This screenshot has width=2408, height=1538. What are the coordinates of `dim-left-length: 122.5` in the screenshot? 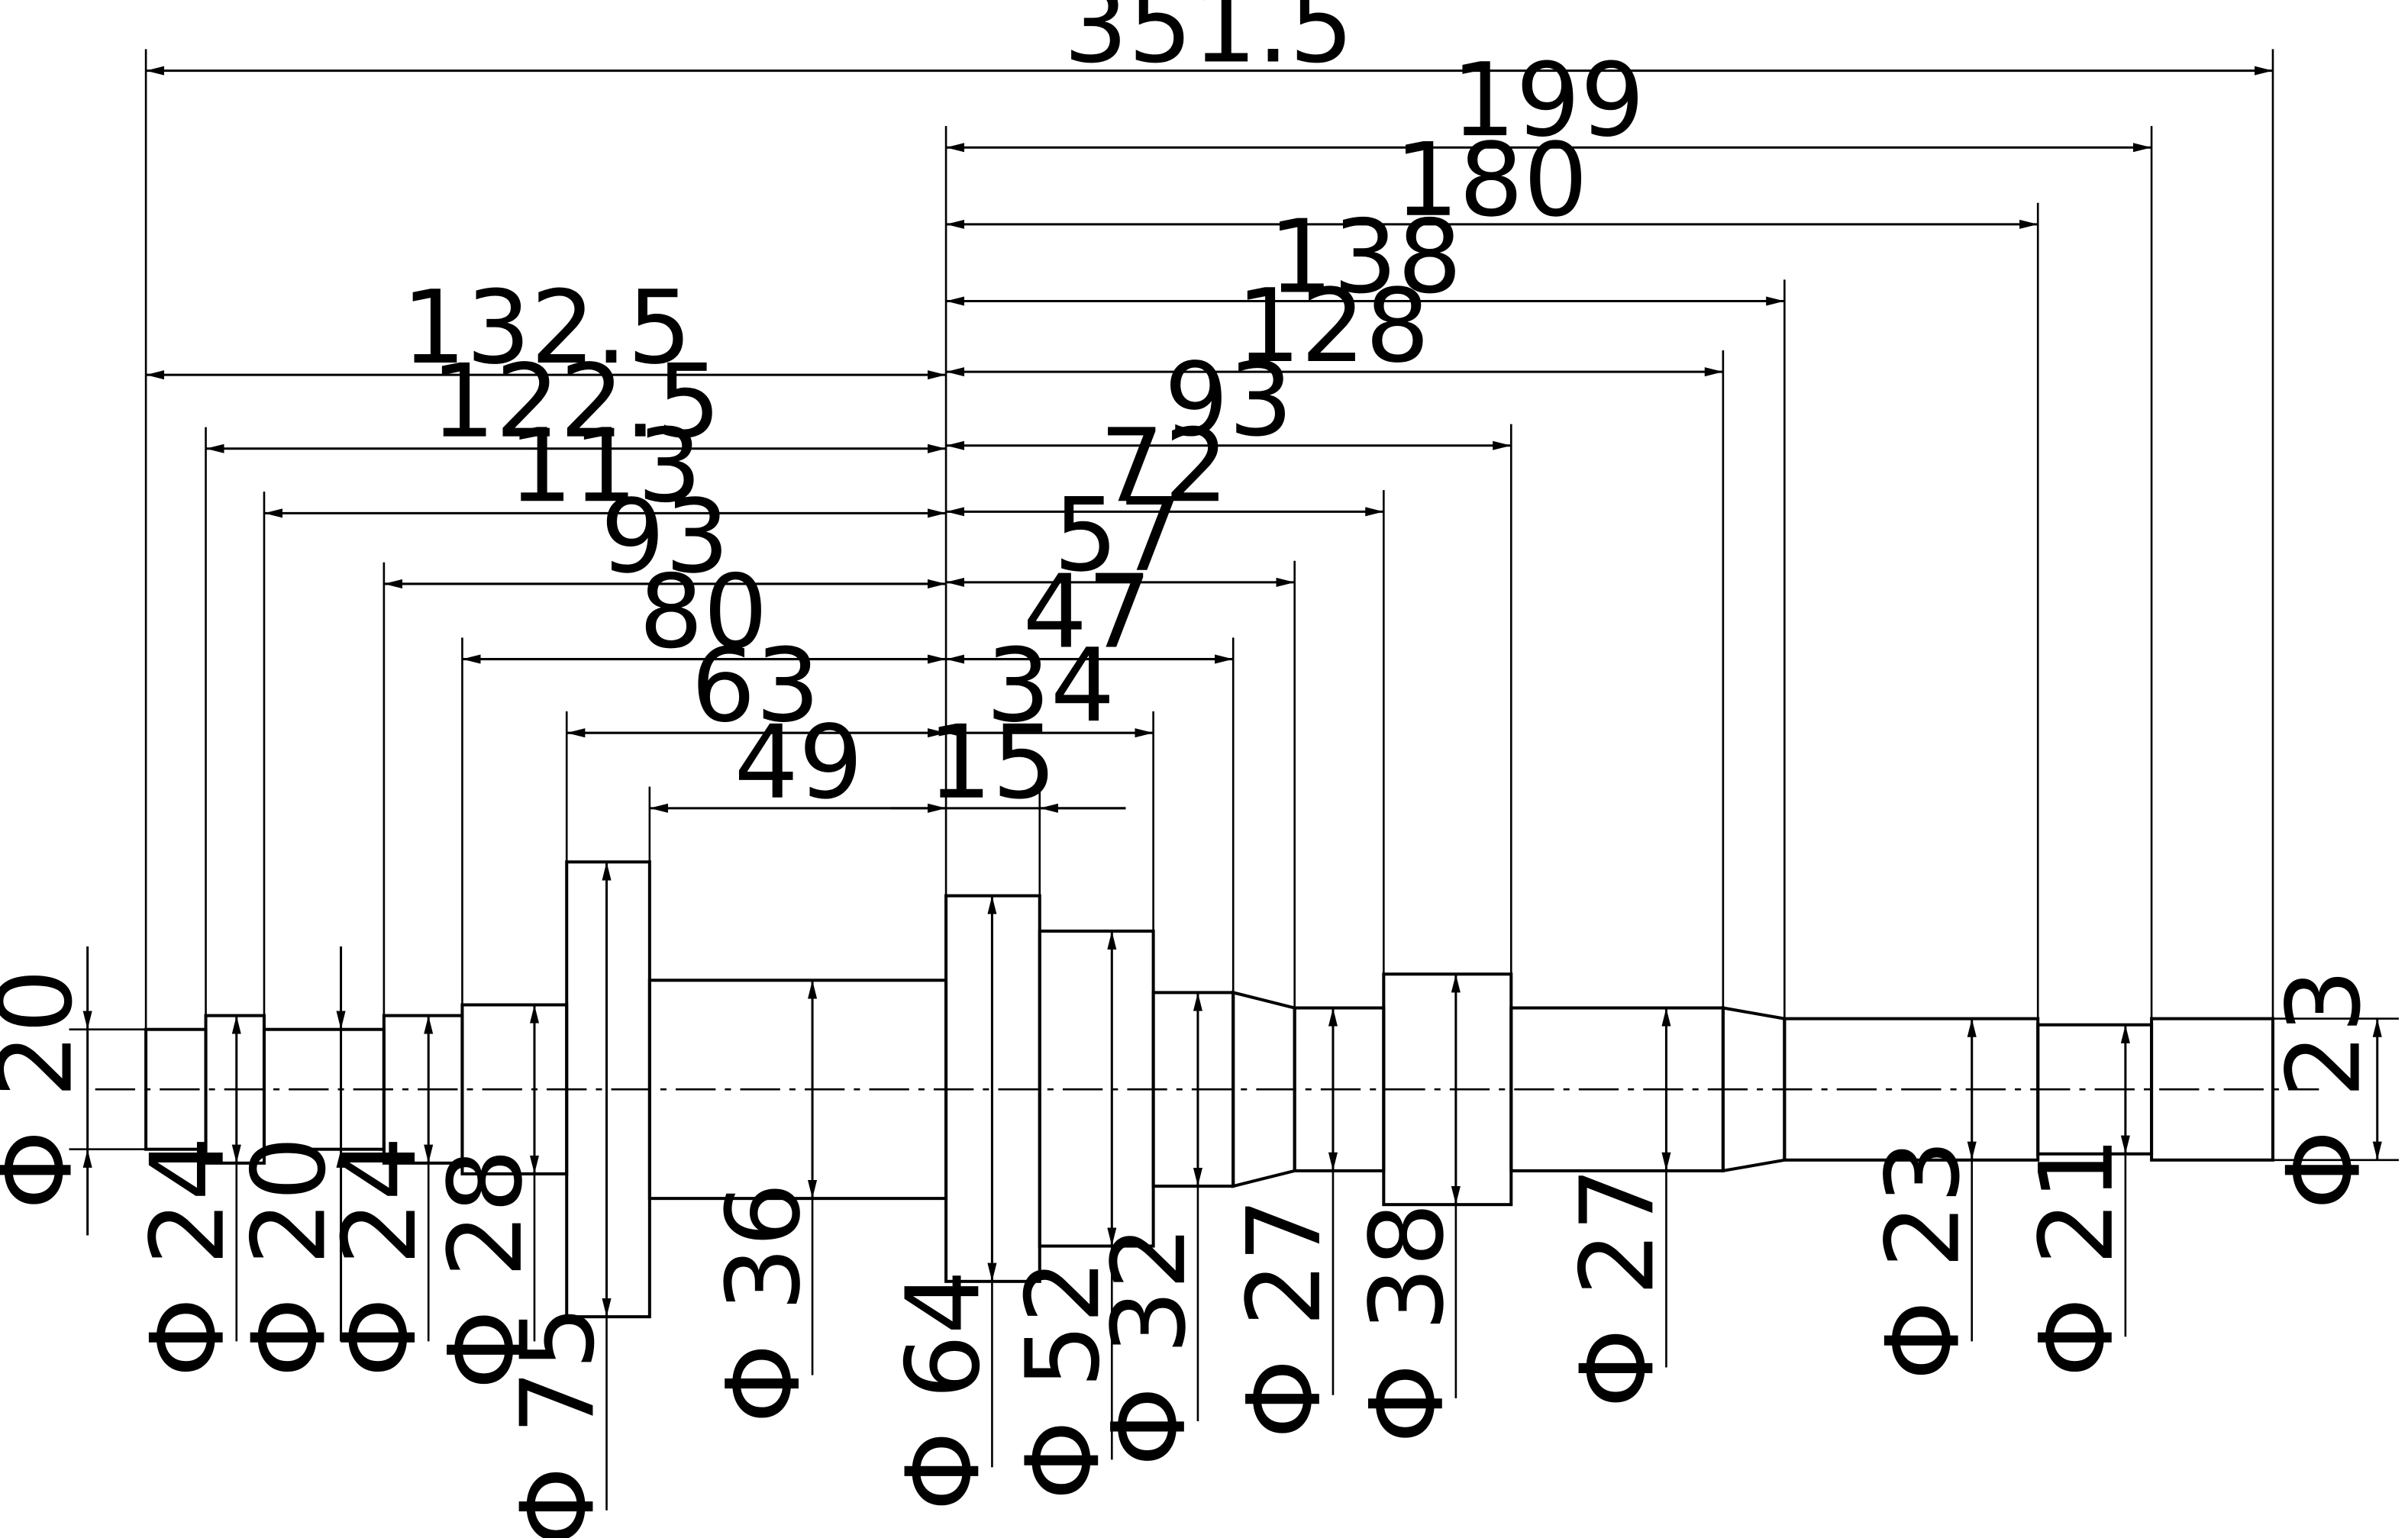 It's located at (576, 402).